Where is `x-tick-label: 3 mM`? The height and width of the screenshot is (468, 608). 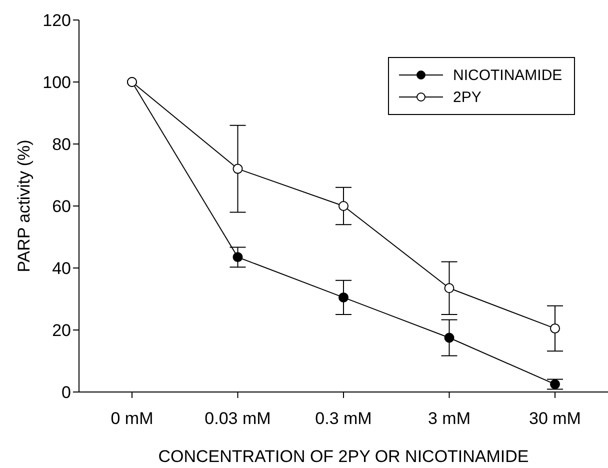
x-tick-label: 3 mM is located at coordinates (449, 418).